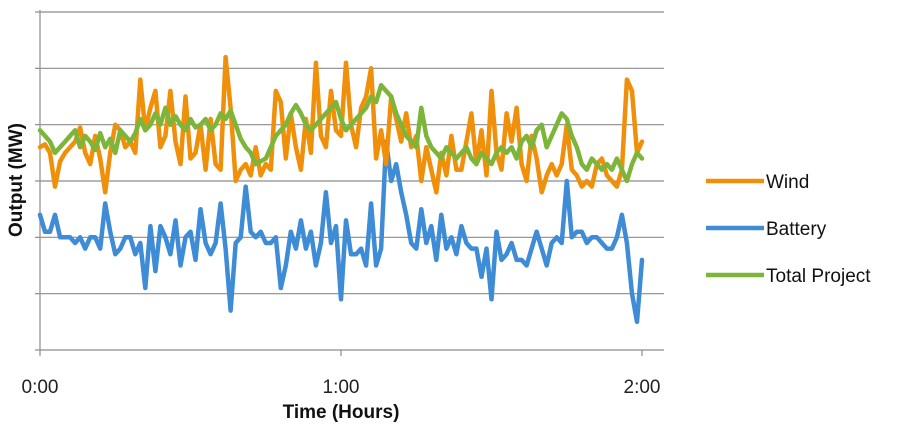 Image resolution: width=913 pixels, height=441 pixels. What do you see at coordinates (818, 276) in the screenshot?
I see `legend-label: Total Project` at bounding box center [818, 276].